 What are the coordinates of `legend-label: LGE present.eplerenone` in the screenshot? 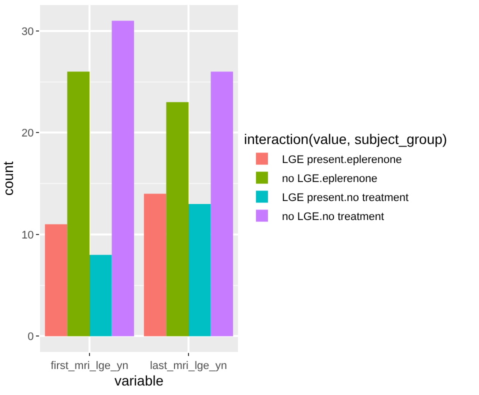 It's located at (342, 160).